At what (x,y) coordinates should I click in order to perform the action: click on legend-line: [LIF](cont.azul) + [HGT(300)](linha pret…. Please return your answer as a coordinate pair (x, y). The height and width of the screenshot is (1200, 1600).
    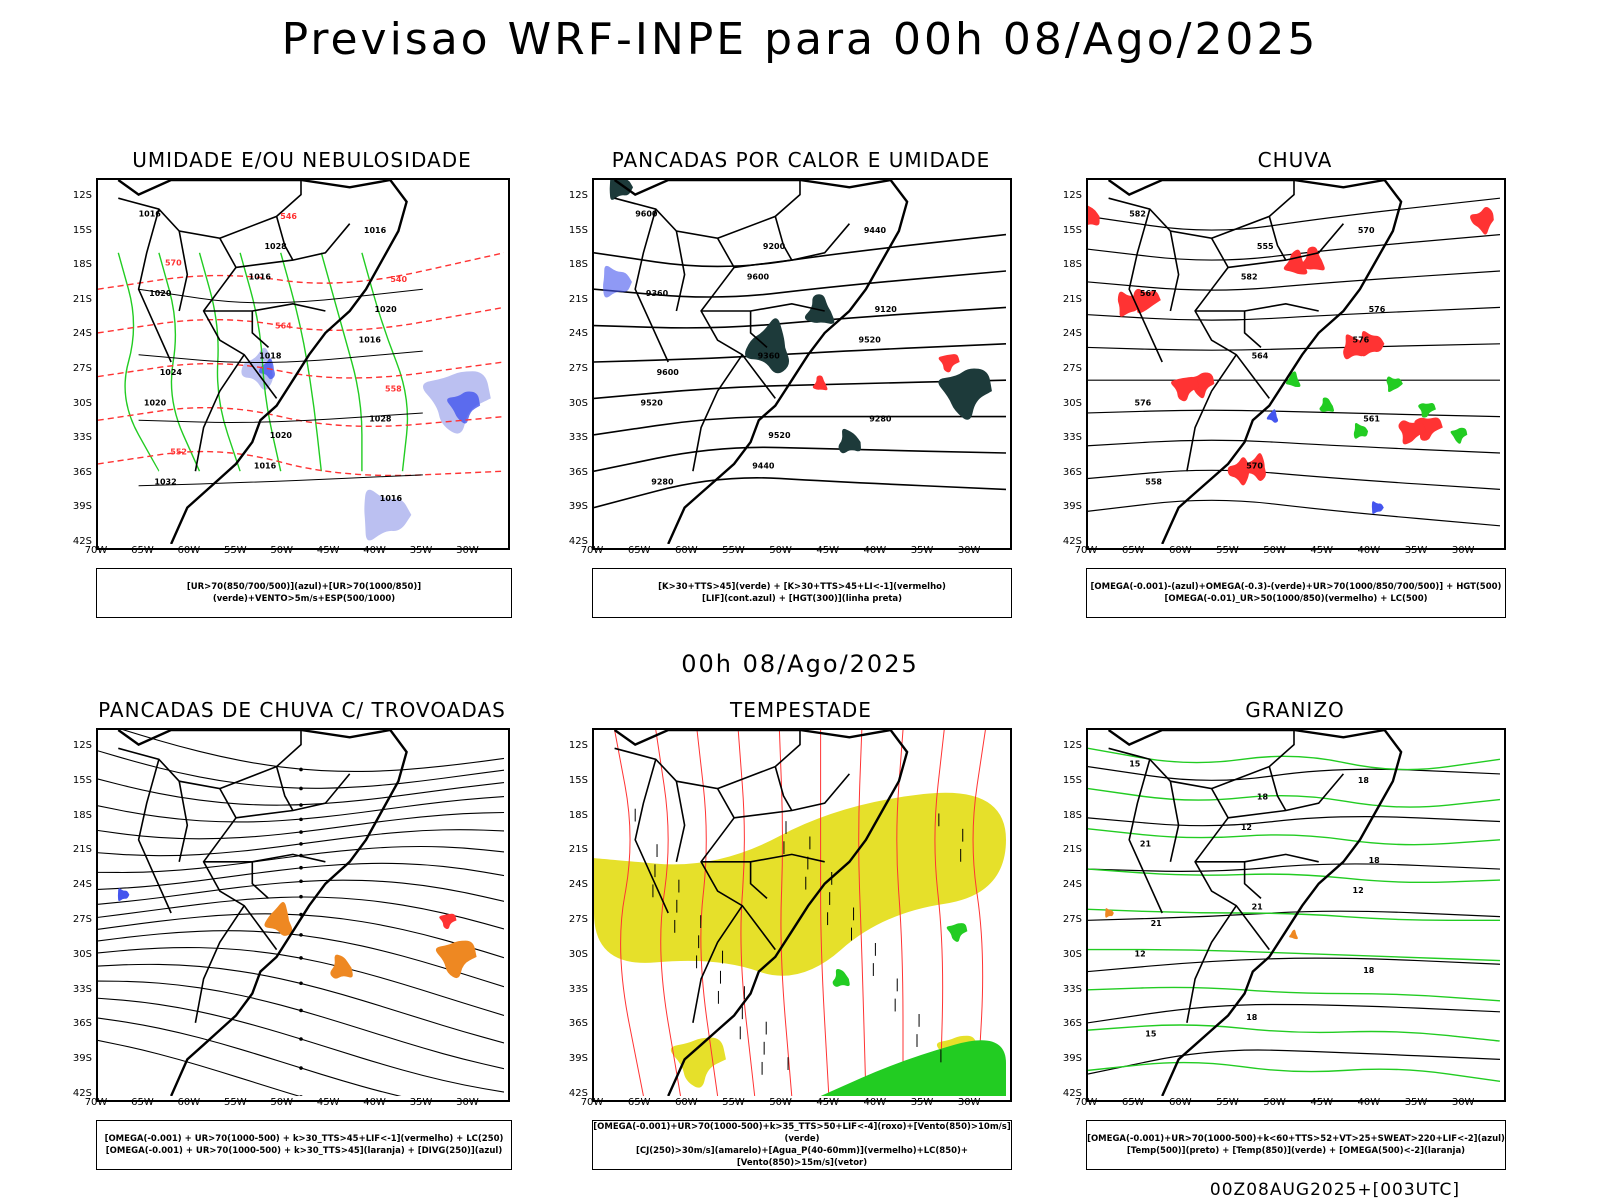
    Looking at the image, I should click on (802, 599).